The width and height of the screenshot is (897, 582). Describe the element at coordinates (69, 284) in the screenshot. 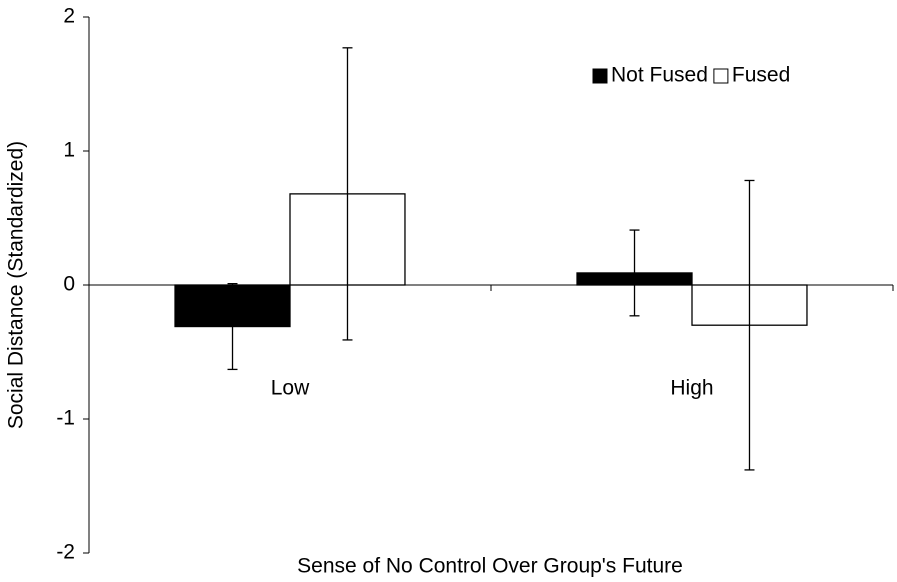

I see `y-tick-label: 0` at that location.